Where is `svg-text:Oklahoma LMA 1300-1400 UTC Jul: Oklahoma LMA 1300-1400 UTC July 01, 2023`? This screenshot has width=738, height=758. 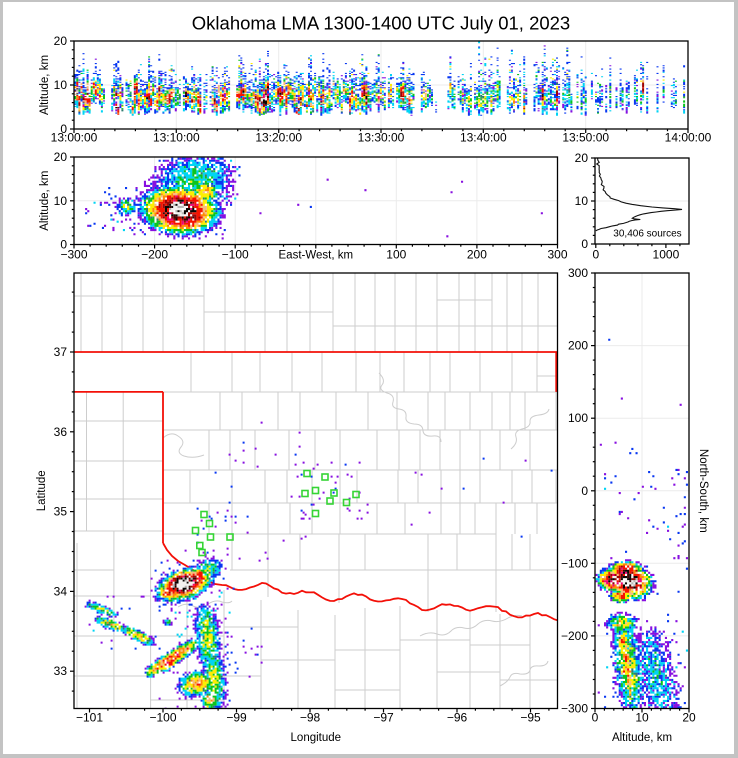
svg-text:Oklahoma LMA 1300-1400 UTC Jul: Oklahoma LMA 1300-1400 UTC July 01, 2023 is located at coordinates (381, 23).